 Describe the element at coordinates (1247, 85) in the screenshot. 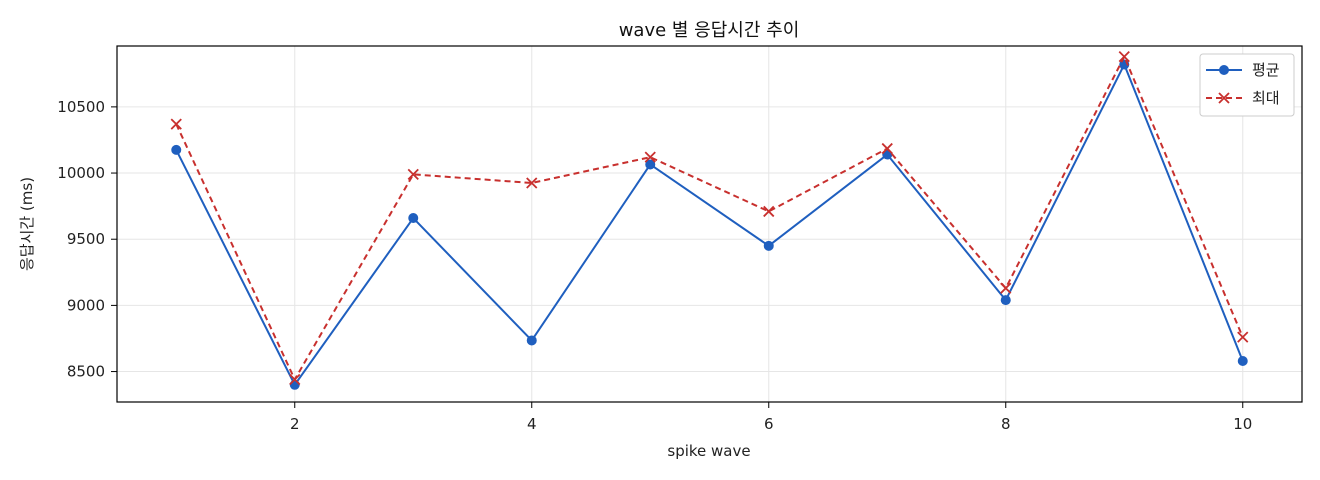

I see `legend-box` at that location.